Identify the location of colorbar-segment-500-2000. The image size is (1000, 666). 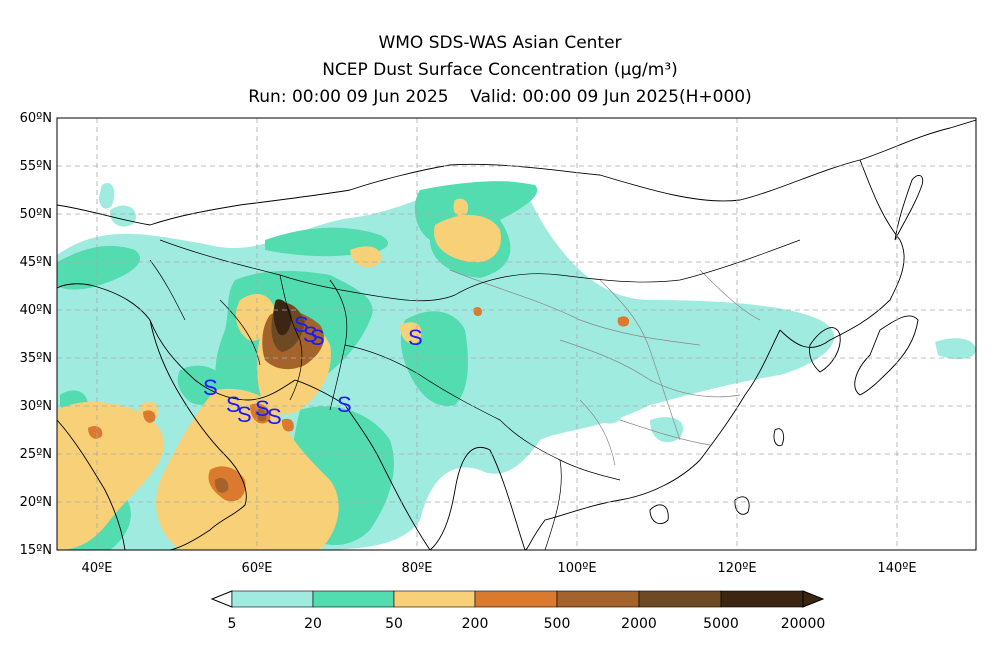
(598, 599).